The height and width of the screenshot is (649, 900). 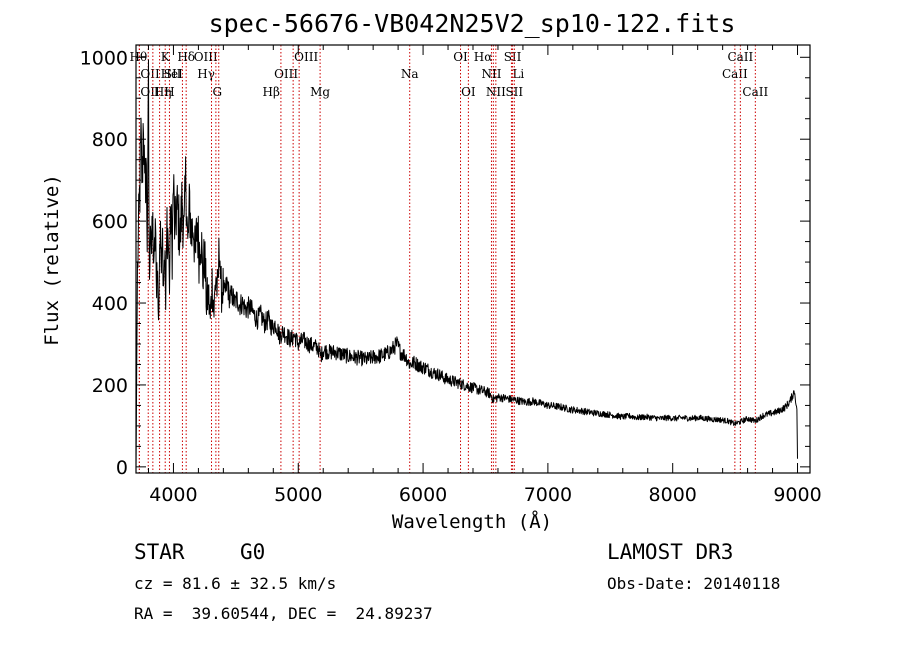 What do you see at coordinates (468, 92) in the screenshot?
I see `line-marker-label-18: OI` at bounding box center [468, 92].